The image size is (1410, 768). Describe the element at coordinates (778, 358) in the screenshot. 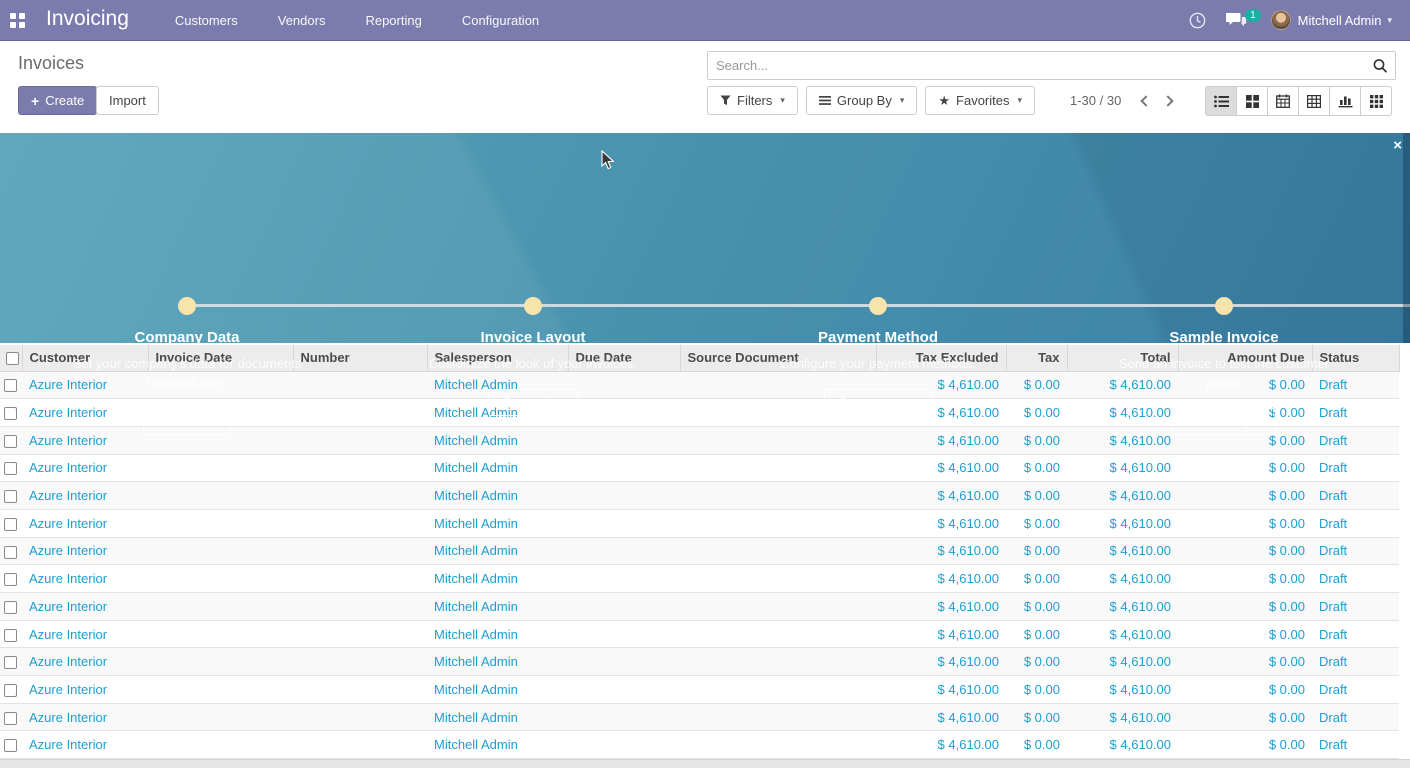

I see `column-header-source_document: Source Document` at that location.